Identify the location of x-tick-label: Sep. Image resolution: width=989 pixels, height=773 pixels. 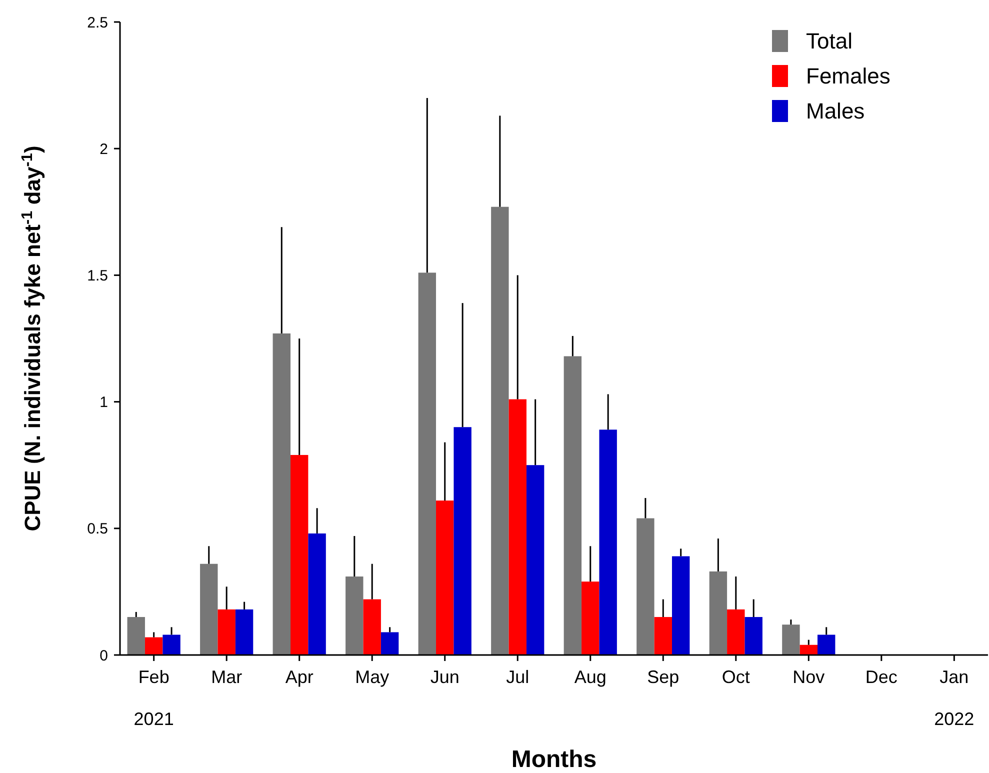
(663, 677).